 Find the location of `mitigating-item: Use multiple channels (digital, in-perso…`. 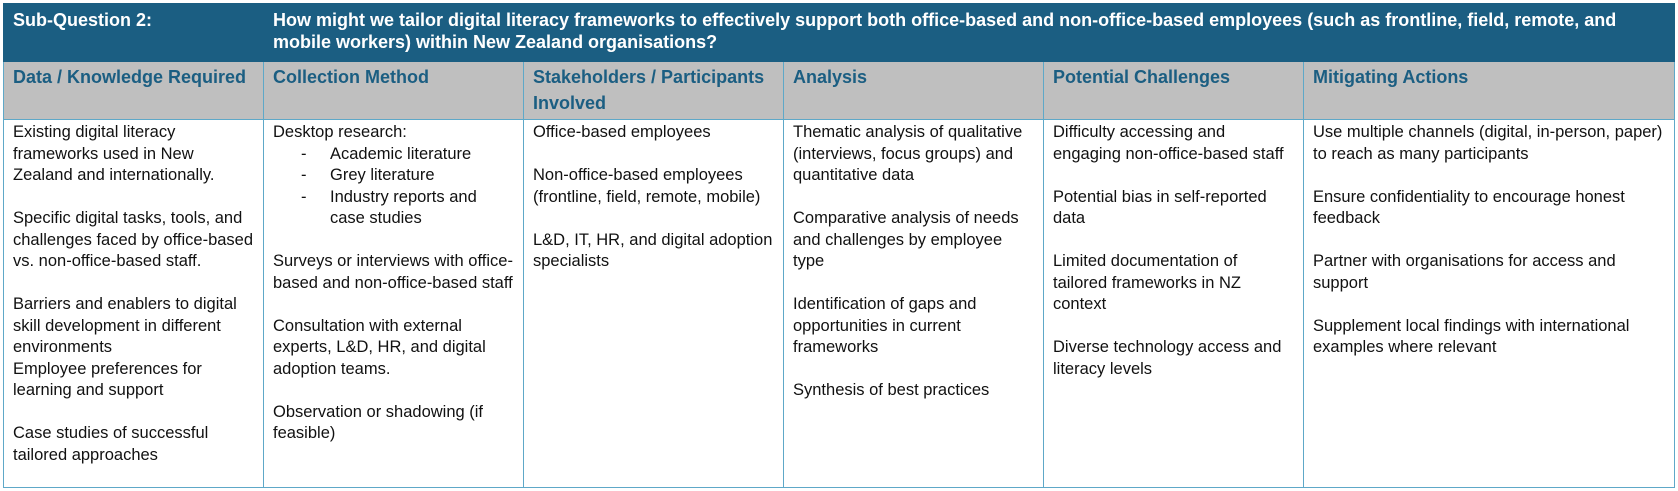

mitigating-item: Use multiple channels (digital, in-perso… is located at coordinates (1488, 143).